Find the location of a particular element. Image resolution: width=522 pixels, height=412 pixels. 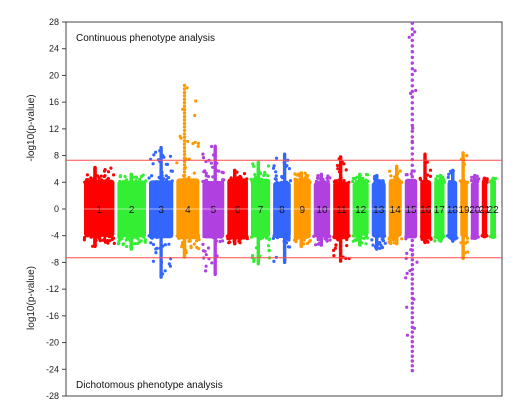

y-tick-label: -4 is located at coordinates (55, 236).